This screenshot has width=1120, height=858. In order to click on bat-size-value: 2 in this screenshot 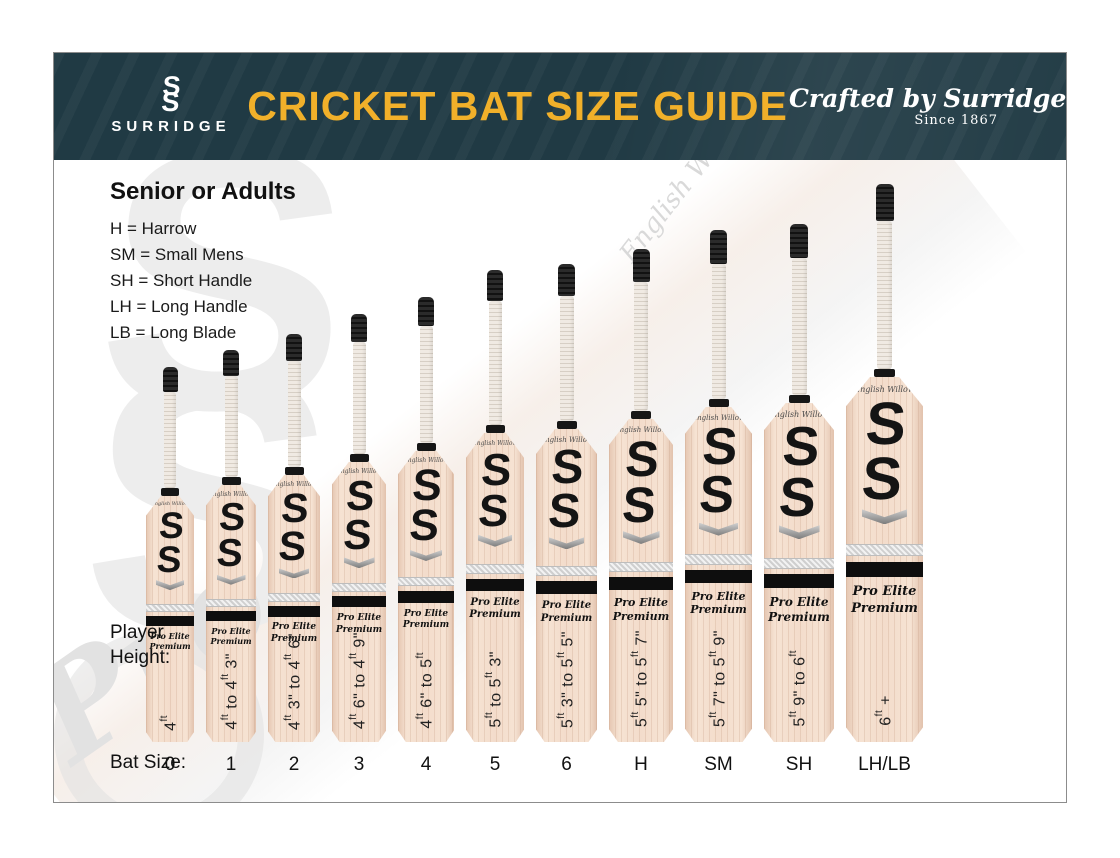, I will do `click(294, 764)`.